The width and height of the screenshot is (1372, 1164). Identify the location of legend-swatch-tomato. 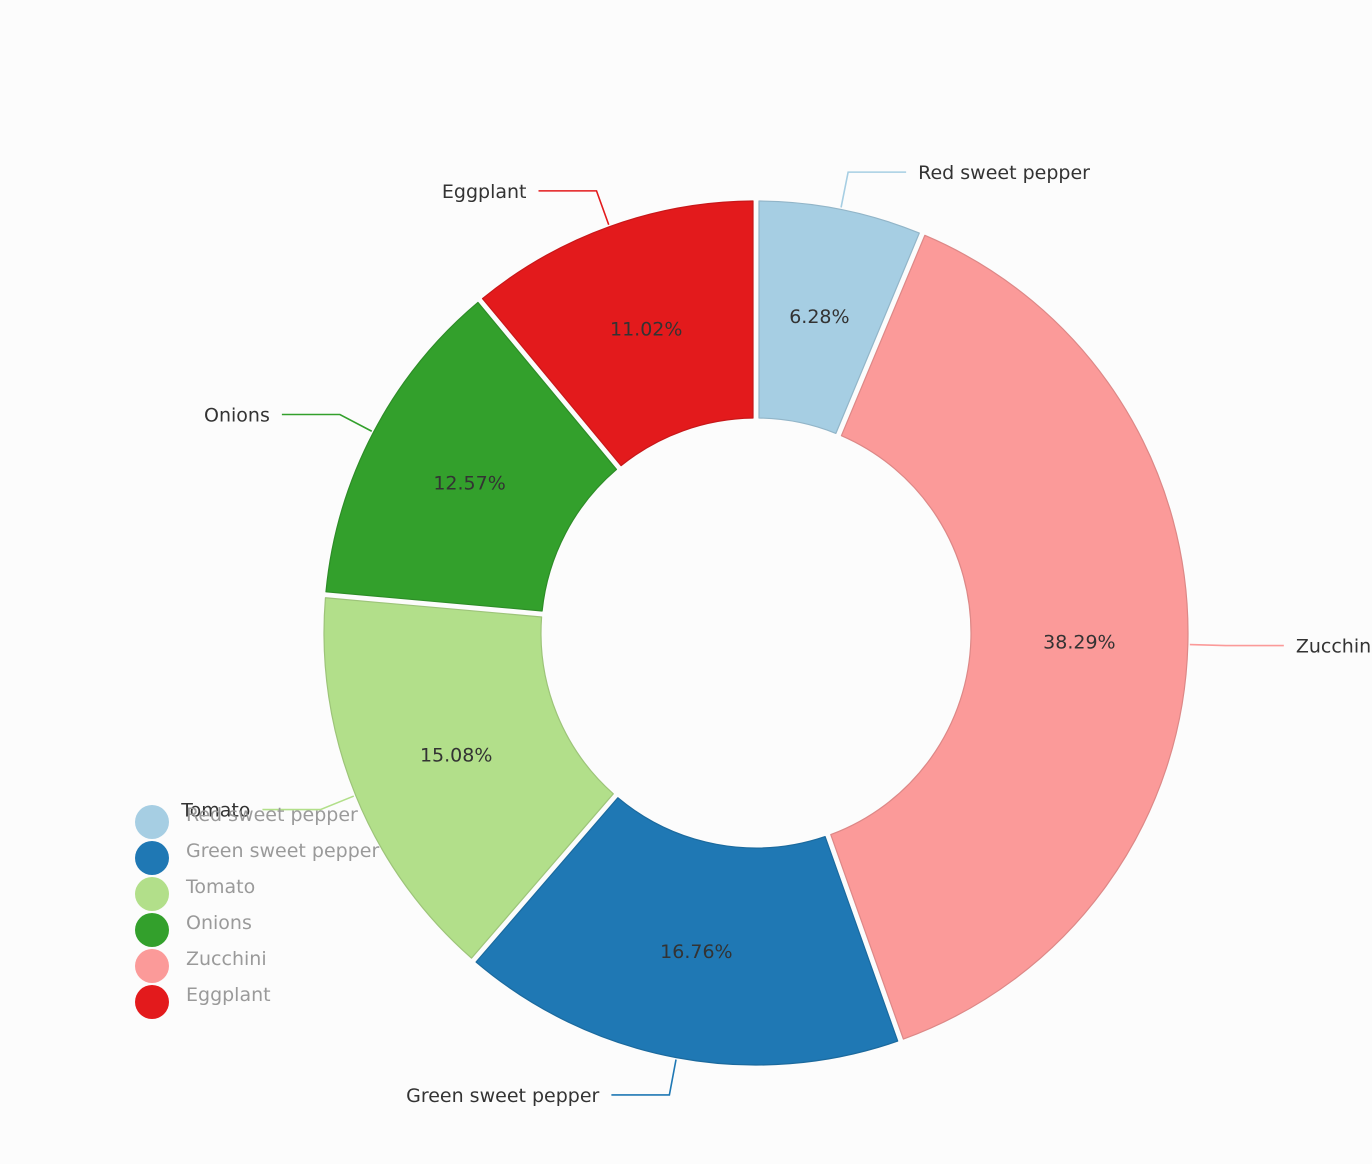
(152, 894).